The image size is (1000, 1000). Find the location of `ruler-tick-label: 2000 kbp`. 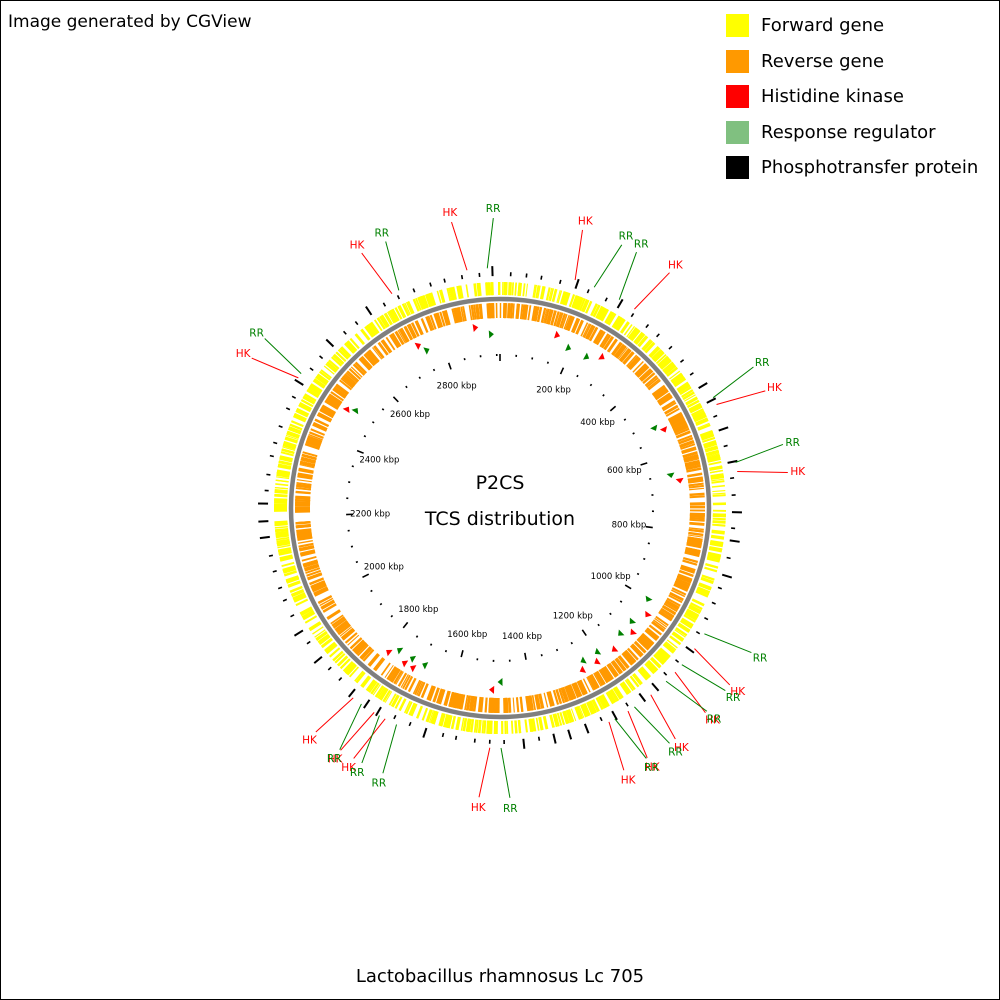

ruler-tick-label: 2000 kbp is located at coordinates (384, 568).